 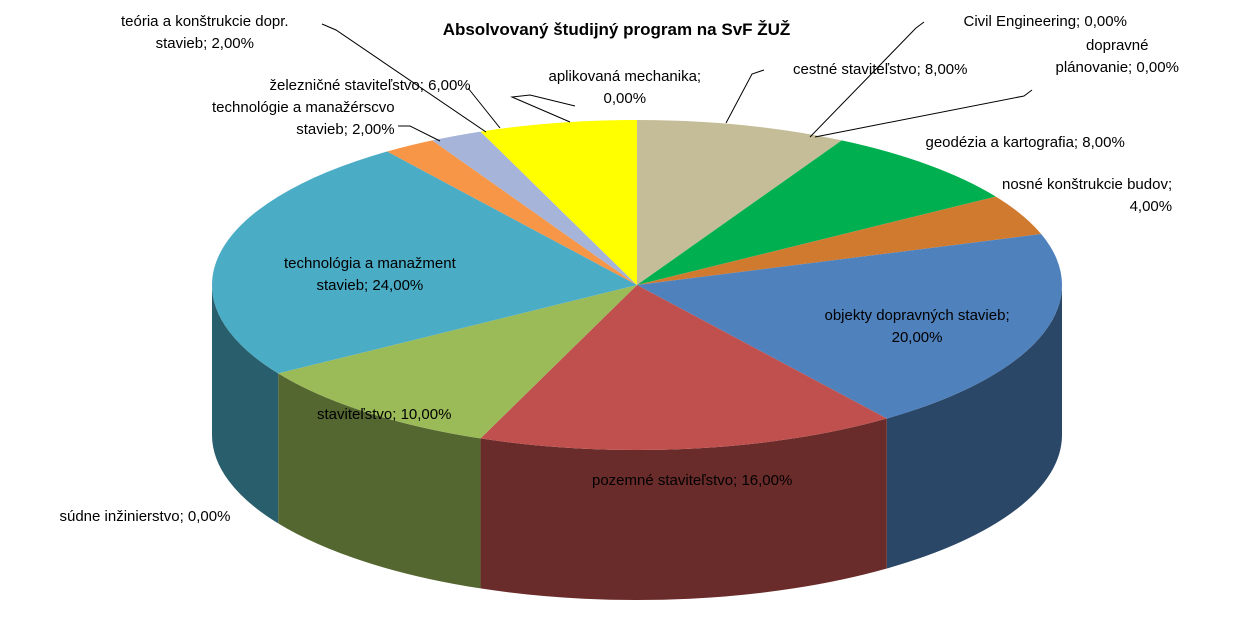 I want to click on leader-lines, so click(x=677, y=81).